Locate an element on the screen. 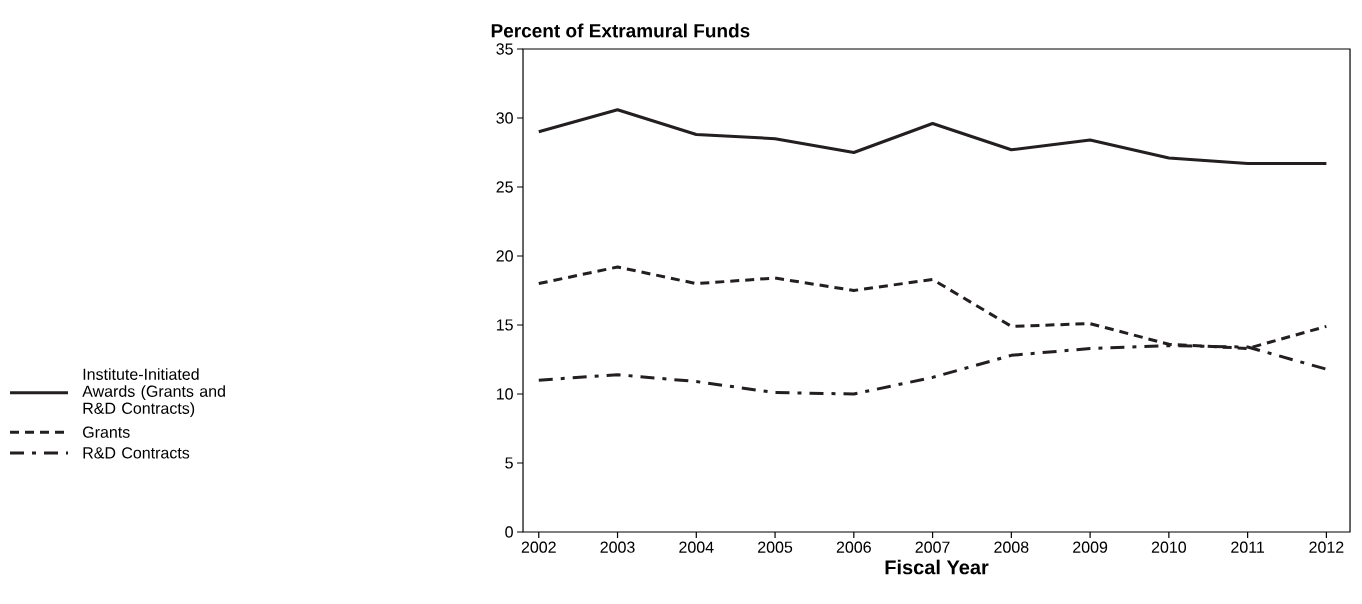 This screenshot has height=604, width=1362. x-axis-title: Fiscal Year is located at coordinates (937, 567).